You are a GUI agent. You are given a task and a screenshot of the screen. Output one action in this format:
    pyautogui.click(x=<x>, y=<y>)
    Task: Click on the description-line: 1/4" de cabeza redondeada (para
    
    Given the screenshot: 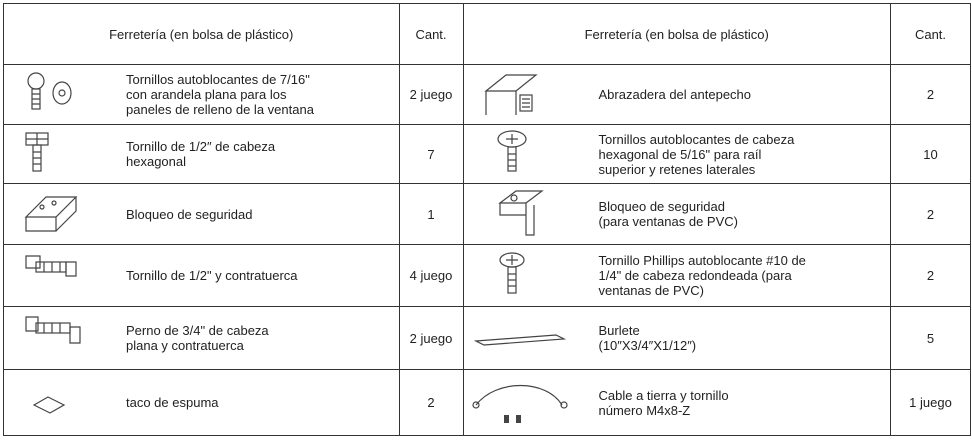 What is the action you would take?
    pyautogui.click(x=695, y=275)
    